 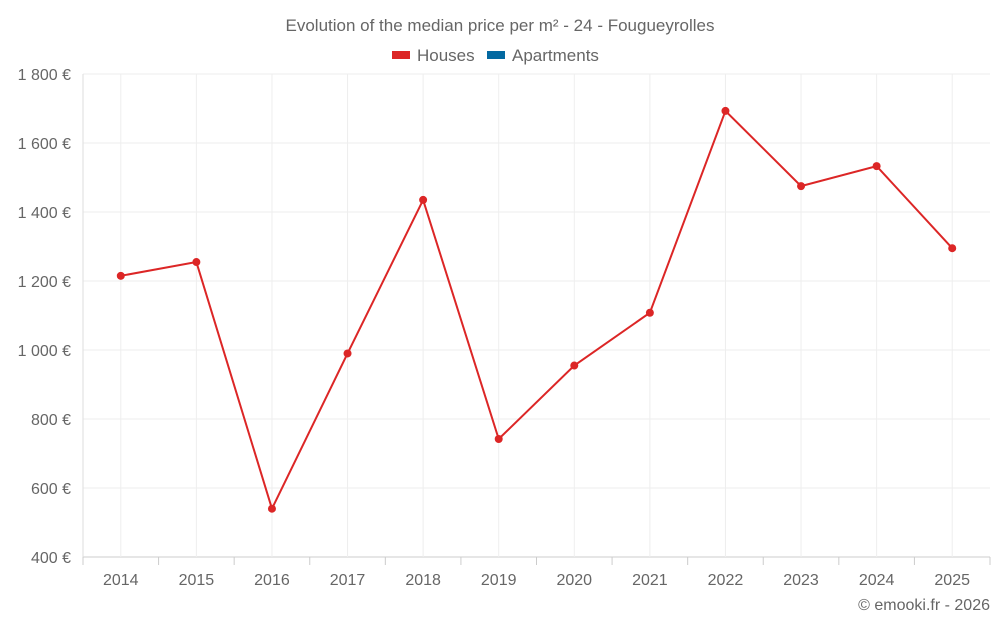 What do you see at coordinates (401, 55) in the screenshot?
I see `legend-swatch-houses` at bounding box center [401, 55].